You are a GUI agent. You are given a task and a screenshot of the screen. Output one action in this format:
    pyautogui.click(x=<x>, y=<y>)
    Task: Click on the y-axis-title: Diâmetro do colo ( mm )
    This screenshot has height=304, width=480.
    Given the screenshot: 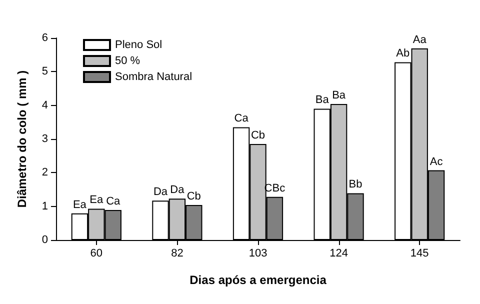 What is the action you would take?
    pyautogui.click(x=22, y=139)
    